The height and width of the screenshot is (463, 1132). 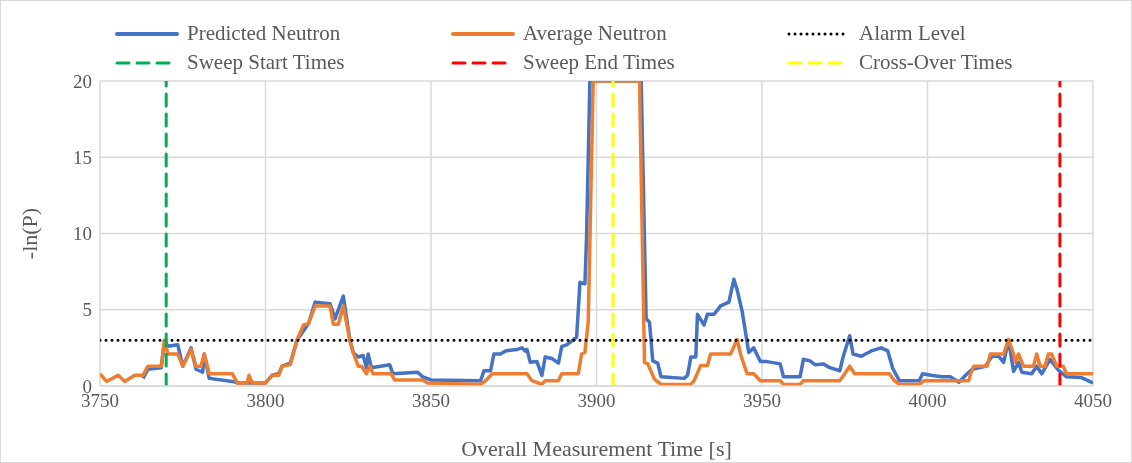 I want to click on x-tick-label: 3800, so click(x=265, y=401).